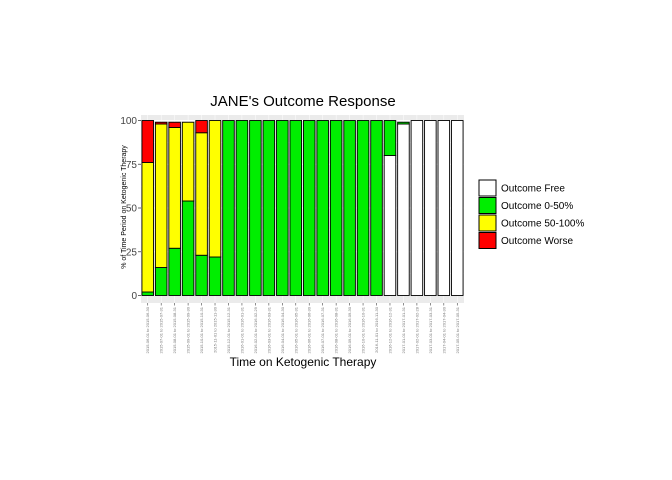 This screenshot has width=672, height=480. Describe the element at coordinates (128, 121) in the screenshot. I see `y-tick-label: 100` at that location.